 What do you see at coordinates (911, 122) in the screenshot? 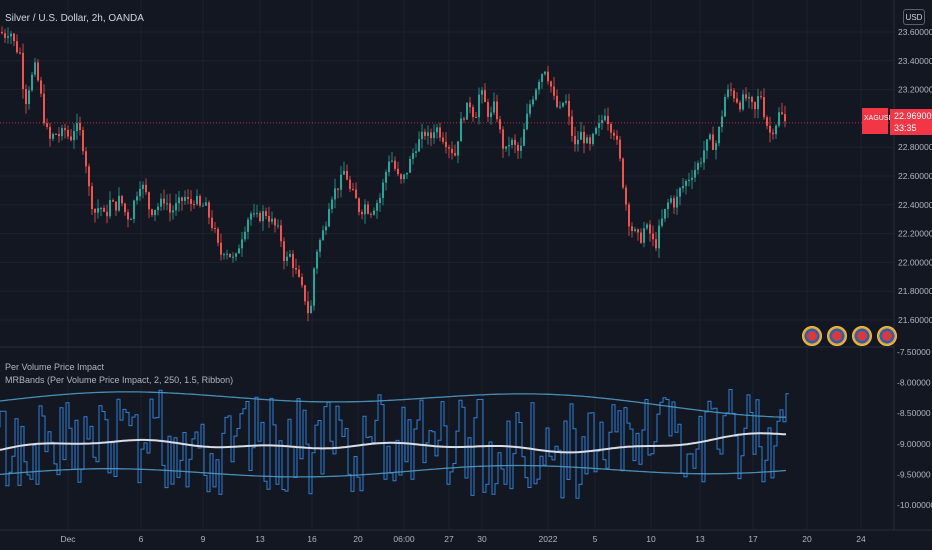
I see `last-price-tag: 22.96900 33:35` at bounding box center [911, 122].